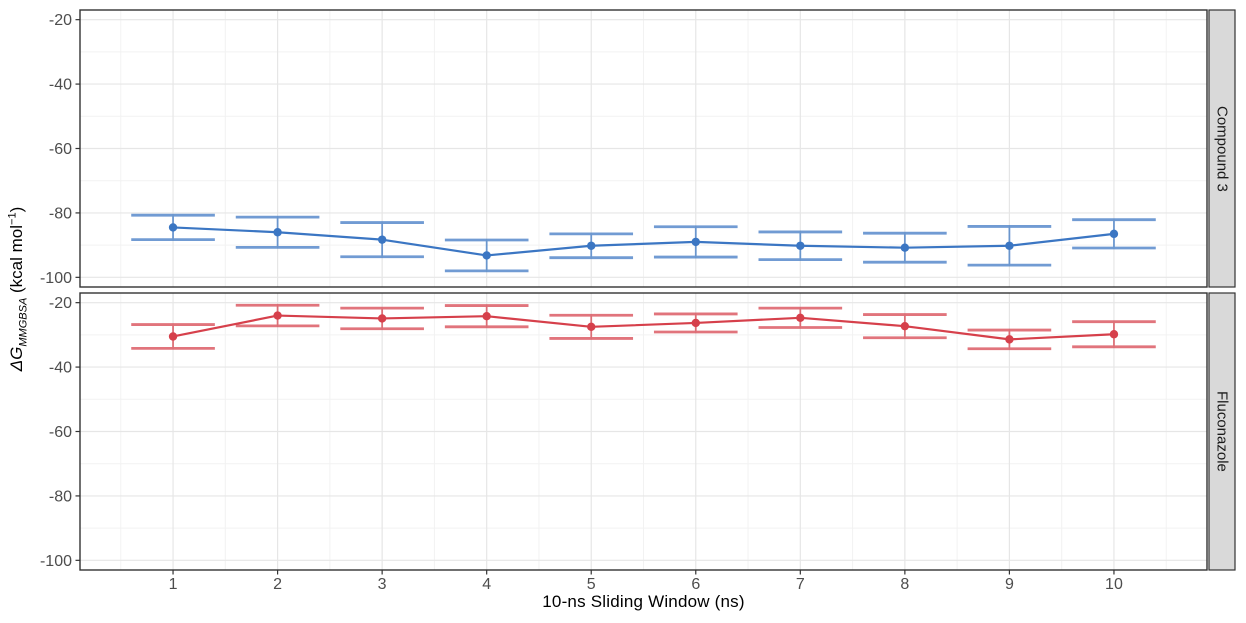  I want to click on y-axis-delta-g: ΔG, so click(17, 359).